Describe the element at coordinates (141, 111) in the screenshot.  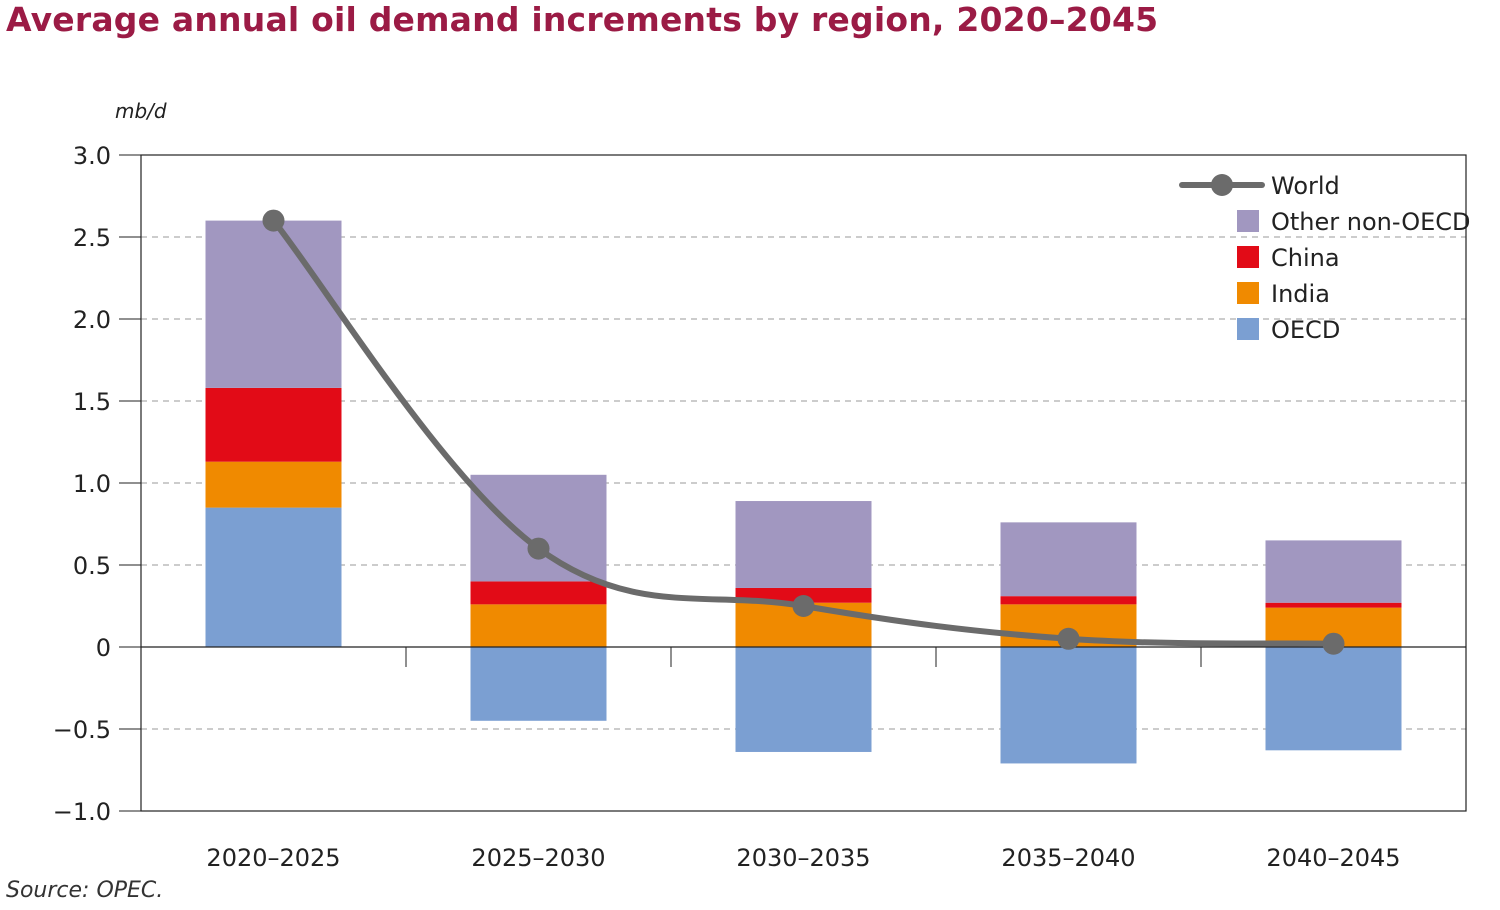
I see `y-axis-unit: mb/d` at that location.